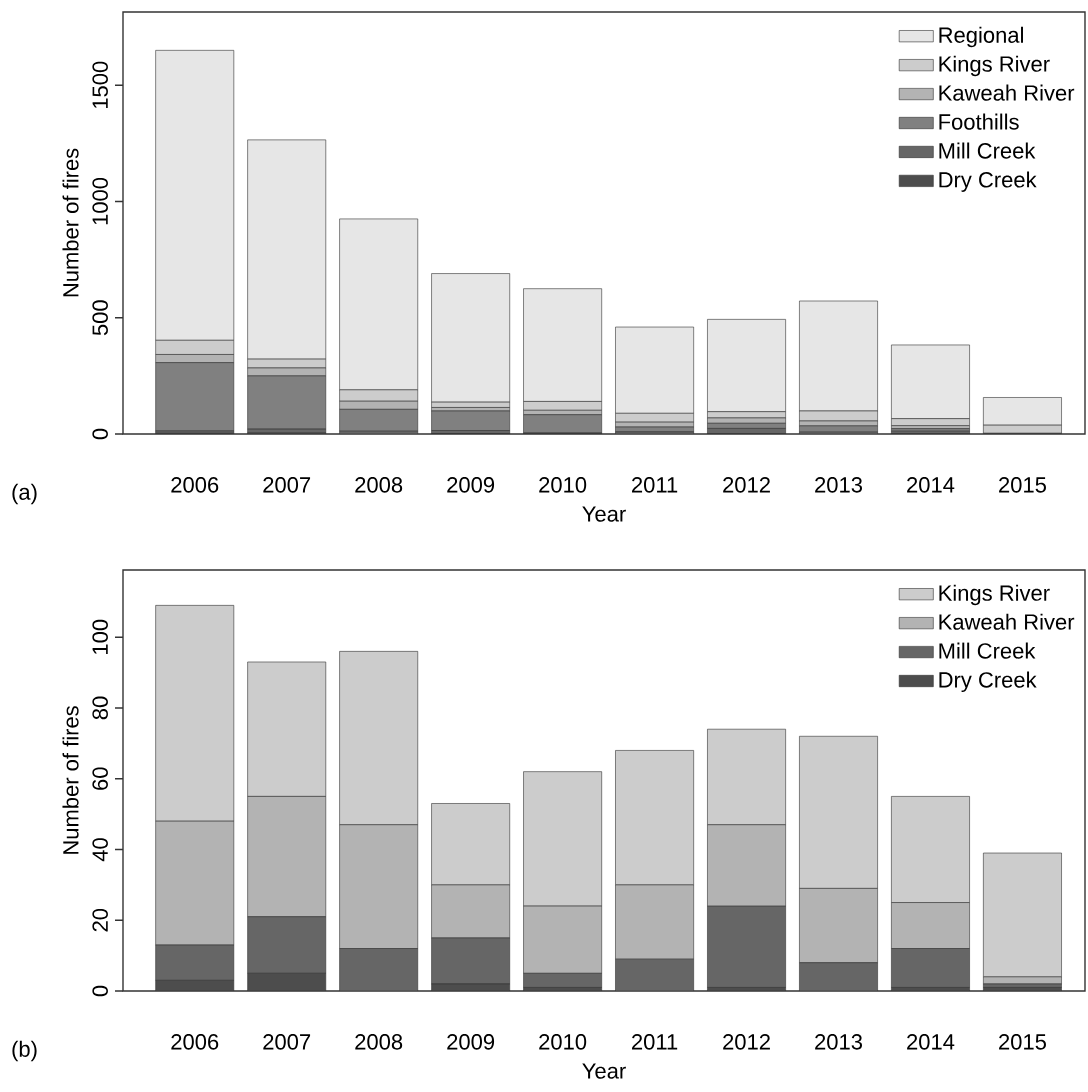 This screenshot has height=1092, width=1088. I want to click on legend-label: Regional, so click(981, 37).